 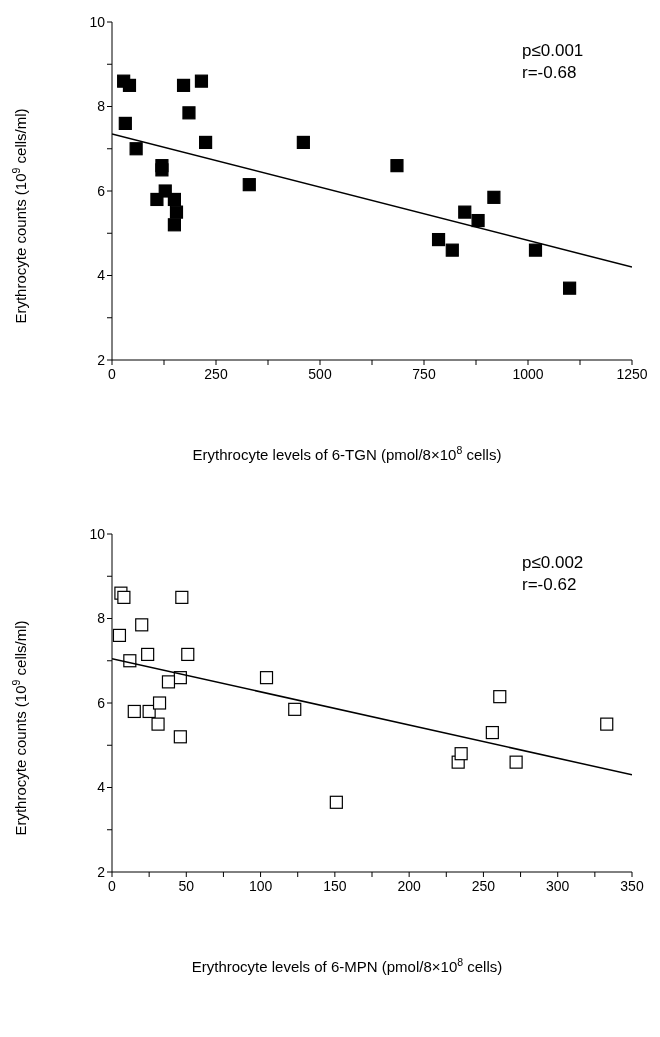 I want to click on x-tick-label: 150, so click(x=335, y=886).